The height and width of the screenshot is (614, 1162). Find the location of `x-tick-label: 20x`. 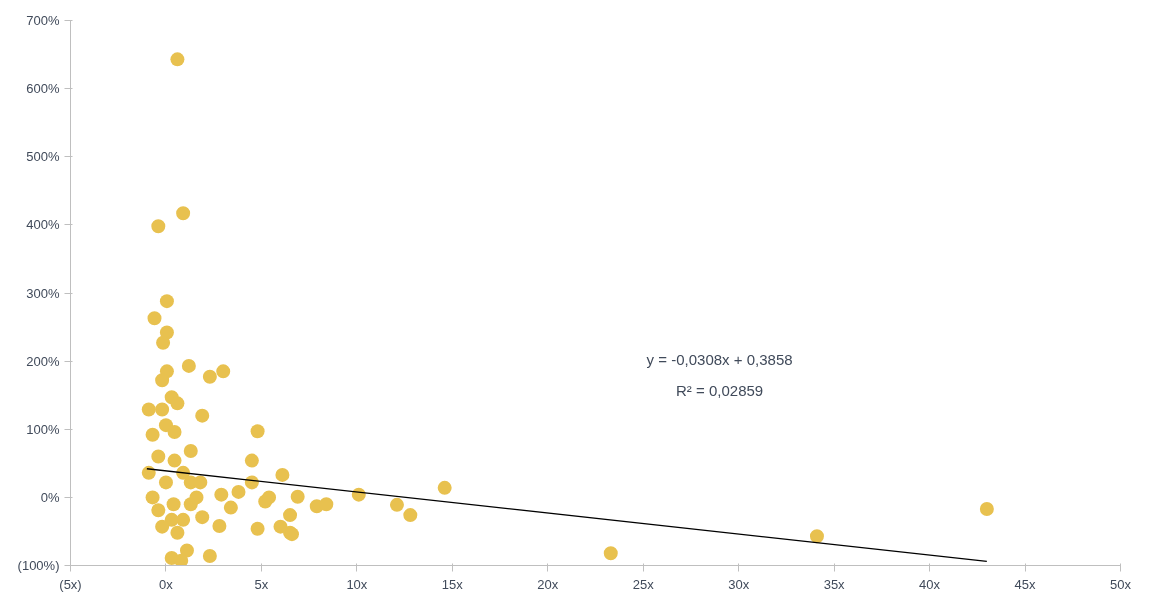

x-tick-label: 20x is located at coordinates (548, 584).